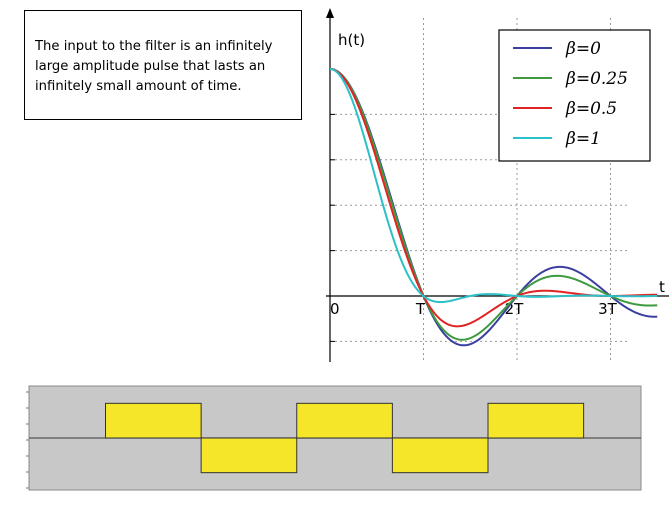 The height and width of the screenshot is (506, 669). I want to click on x-axis-label: t, so click(662, 287).